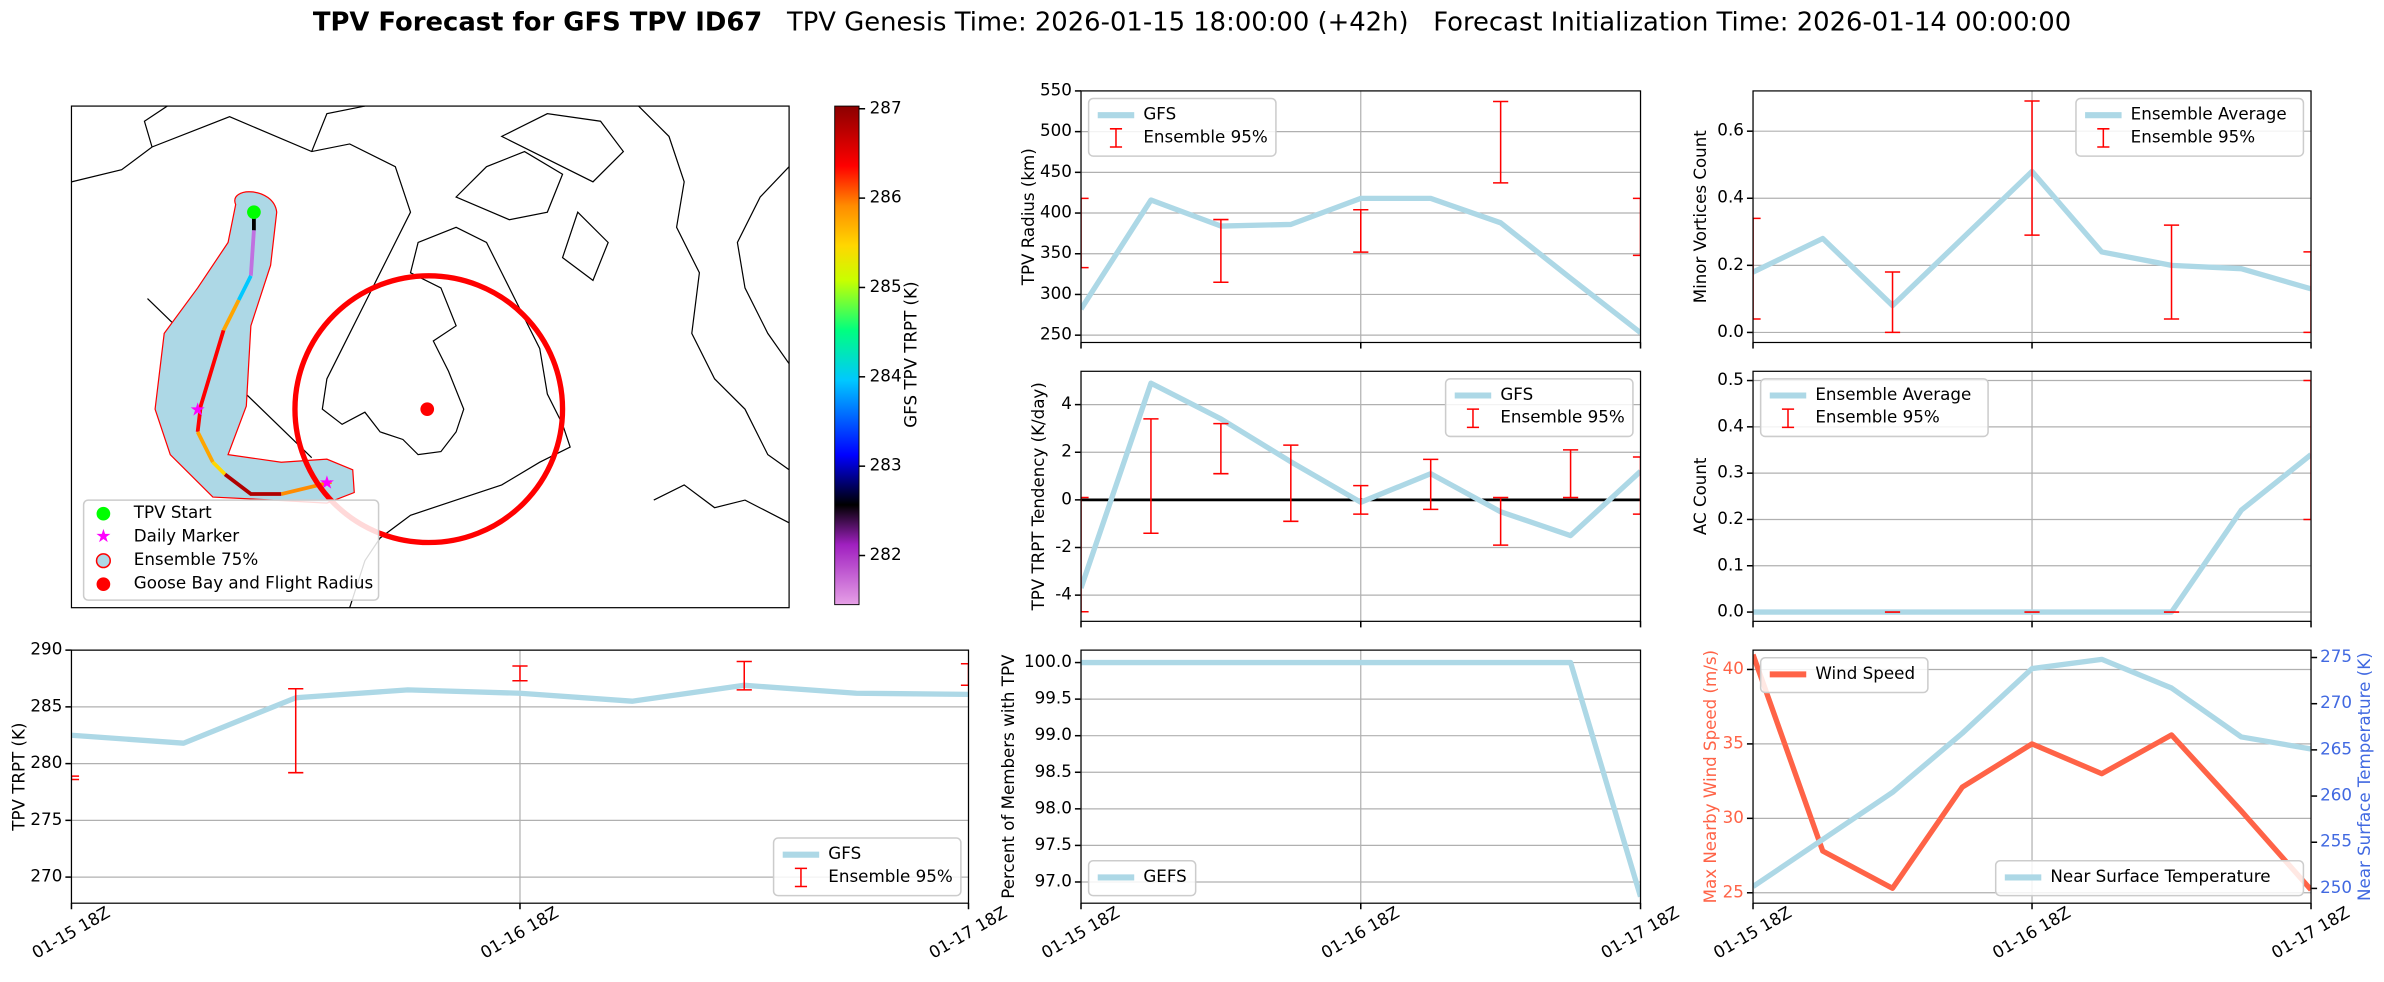 This screenshot has width=2384, height=982. What do you see at coordinates (196, 559) in the screenshot?
I see `legend-label: Ensemble 75%` at bounding box center [196, 559].